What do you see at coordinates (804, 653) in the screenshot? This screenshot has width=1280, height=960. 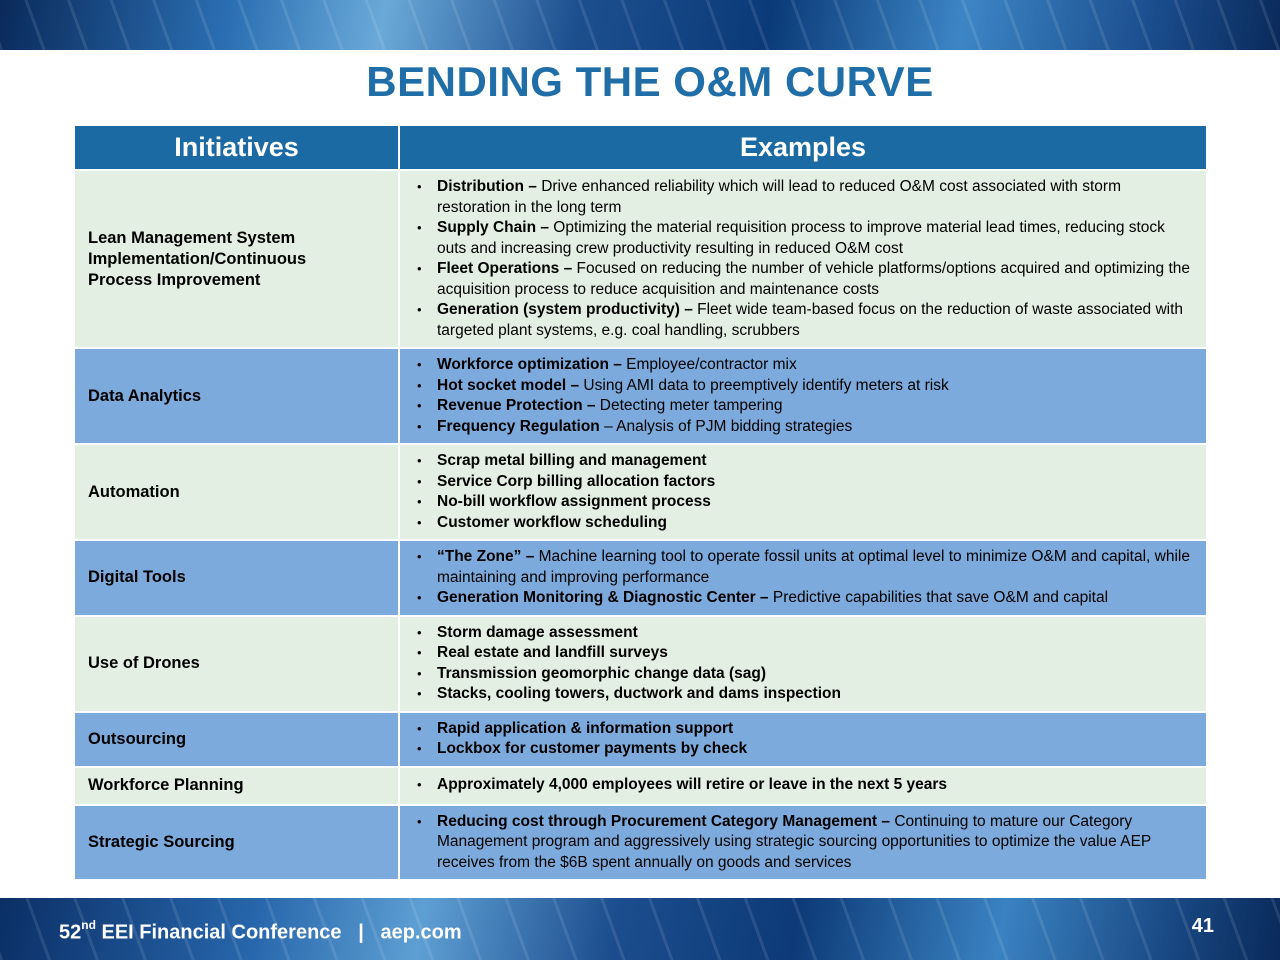 I see `example-item: Real estate and landfill surveys` at bounding box center [804, 653].